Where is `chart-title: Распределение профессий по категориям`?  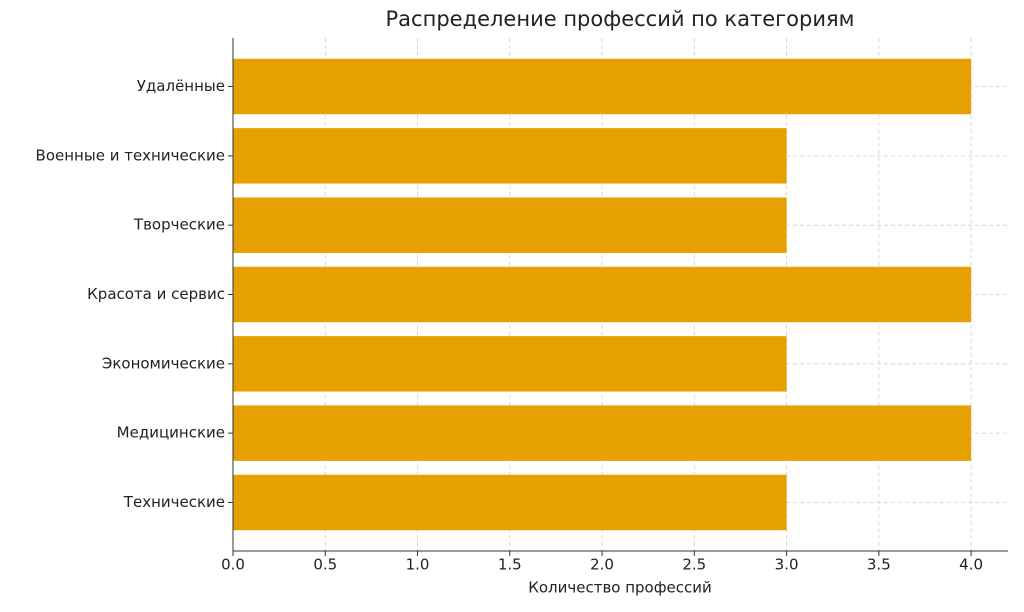
chart-title: Распределение профессий по категориям is located at coordinates (620, 19).